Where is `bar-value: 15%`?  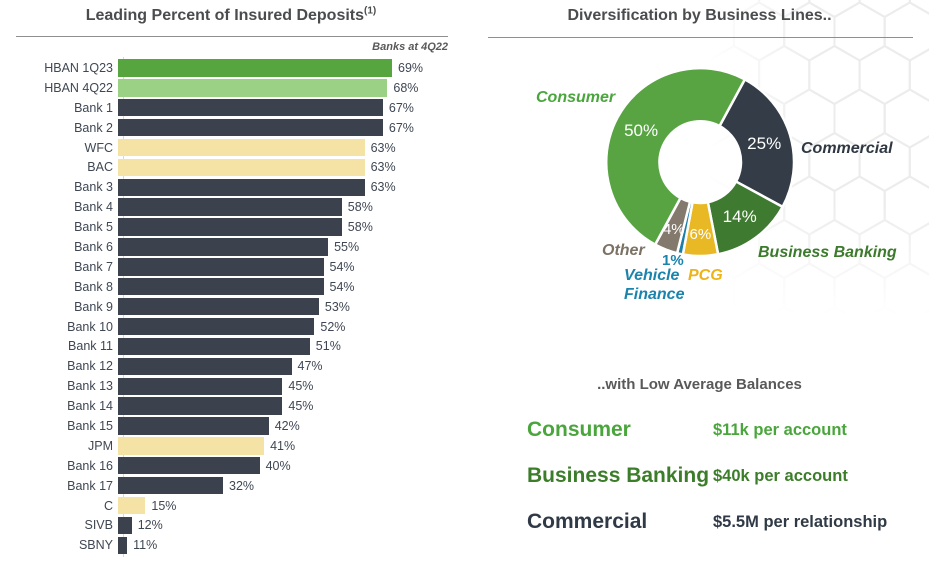 bar-value: 15% is located at coordinates (164, 505).